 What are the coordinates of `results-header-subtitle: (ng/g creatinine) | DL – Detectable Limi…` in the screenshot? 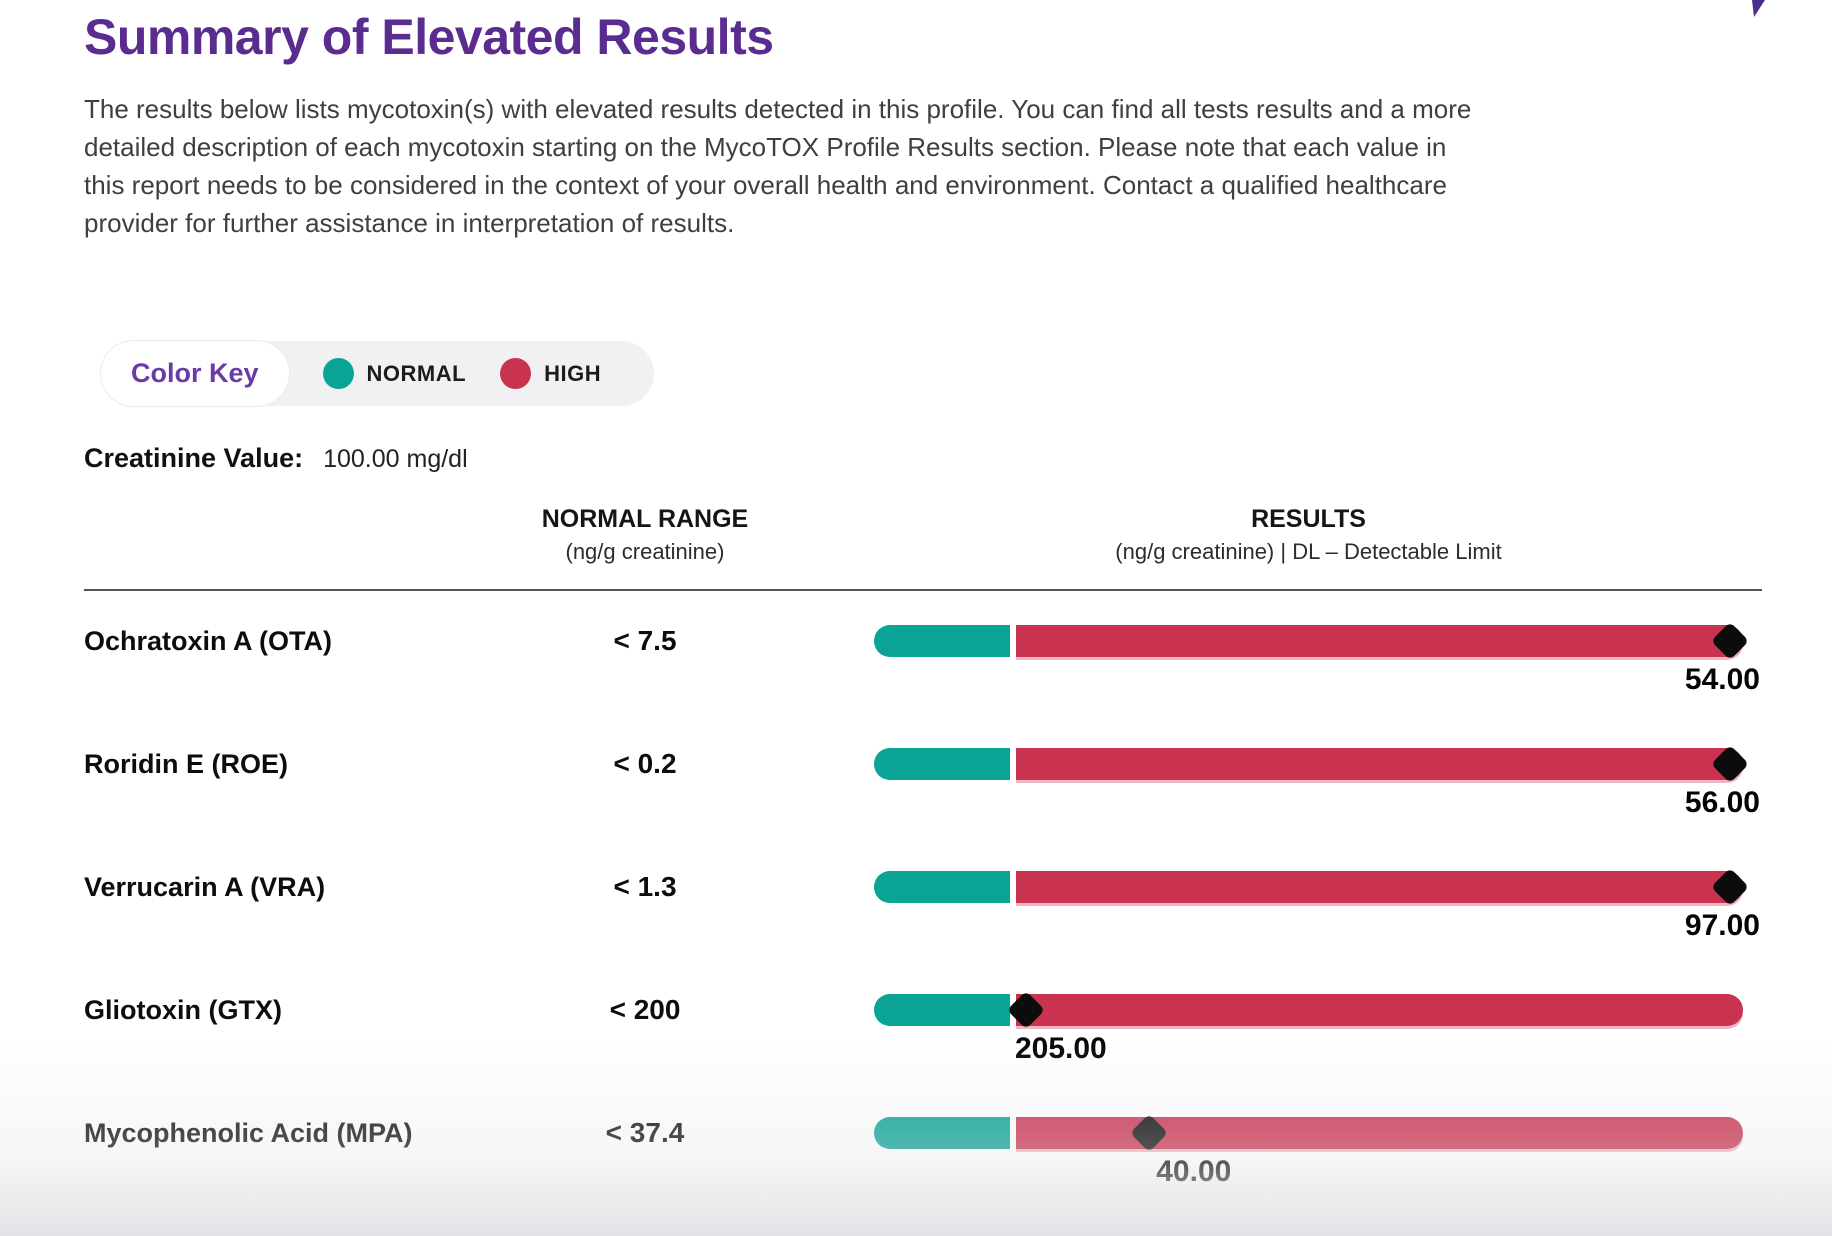 It's located at (1308, 551).